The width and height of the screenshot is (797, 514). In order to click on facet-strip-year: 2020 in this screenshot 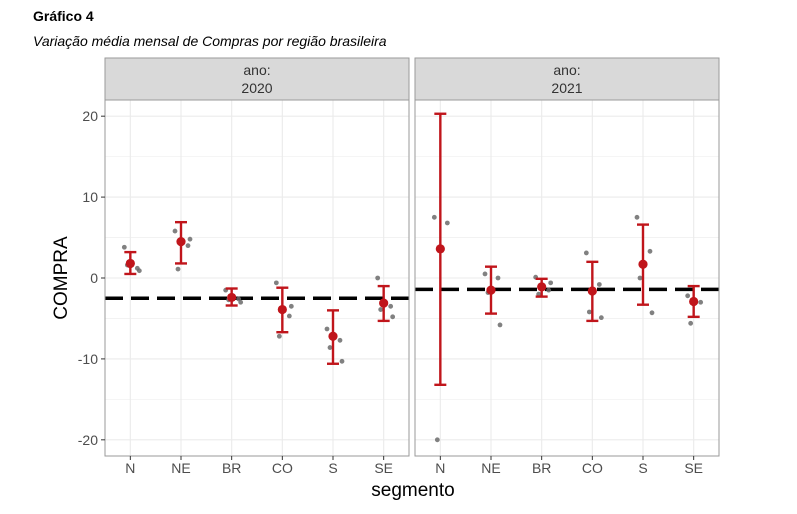, I will do `click(256, 88)`.